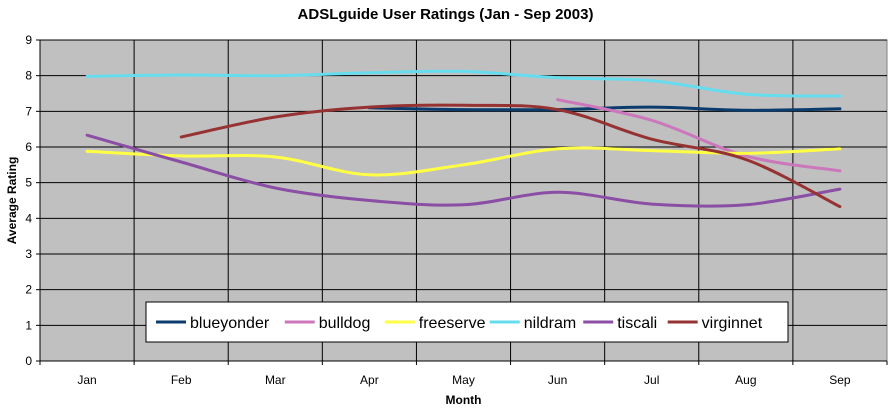 The height and width of the screenshot is (408, 891). What do you see at coordinates (275, 380) in the screenshot?
I see `x-tick-label: Mar` at bounding box center [275, 380].